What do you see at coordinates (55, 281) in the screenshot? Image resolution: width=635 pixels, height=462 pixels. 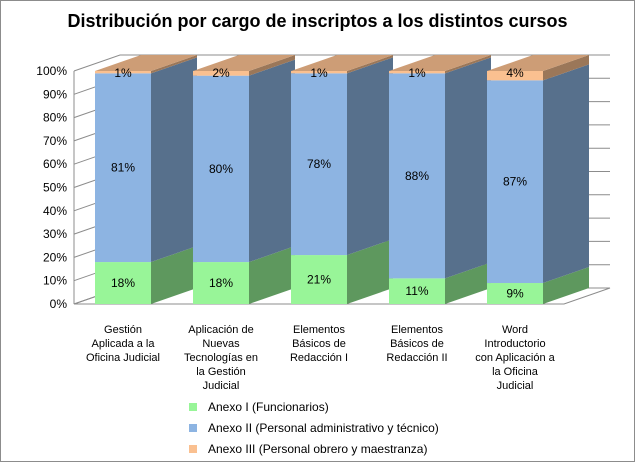 I see `y-tick-label: 10%` at bounding box center [55, 281].